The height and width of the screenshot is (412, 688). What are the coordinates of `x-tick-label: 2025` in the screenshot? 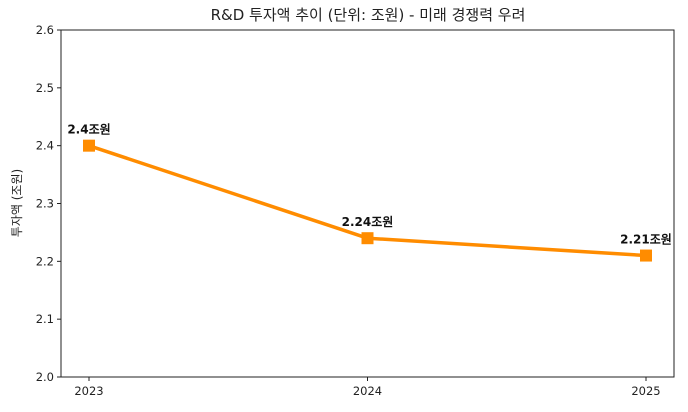 It's located at (645, 391).